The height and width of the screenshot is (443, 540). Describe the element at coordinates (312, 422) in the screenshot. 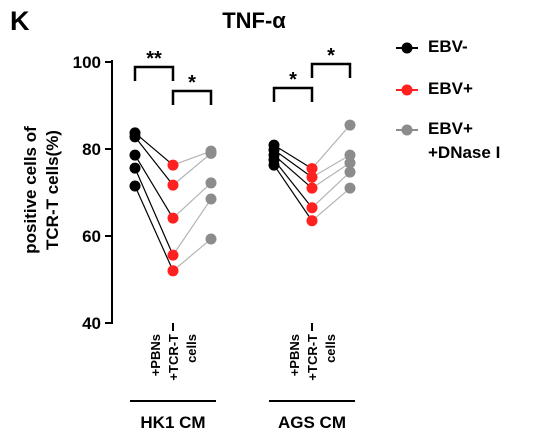

I see `group-label: AGS CM` at that location.